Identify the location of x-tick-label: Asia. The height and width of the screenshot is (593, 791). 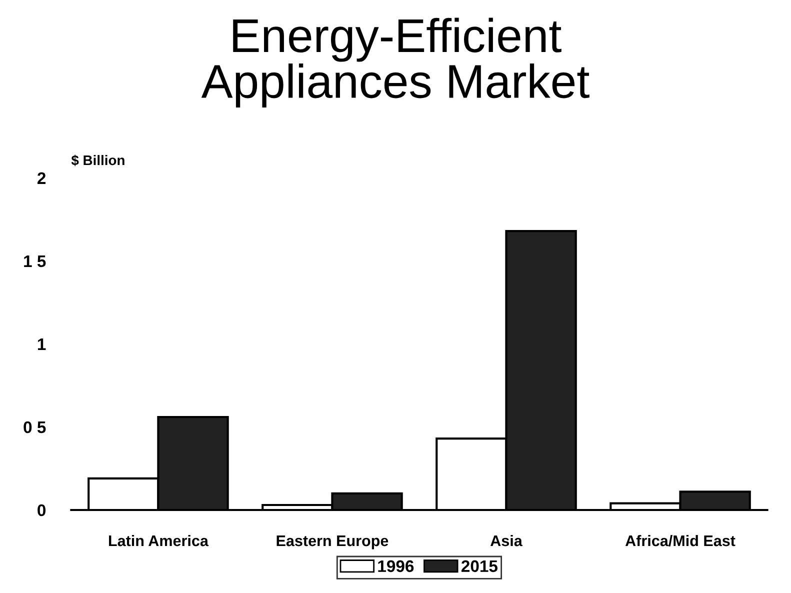
(506, 540).